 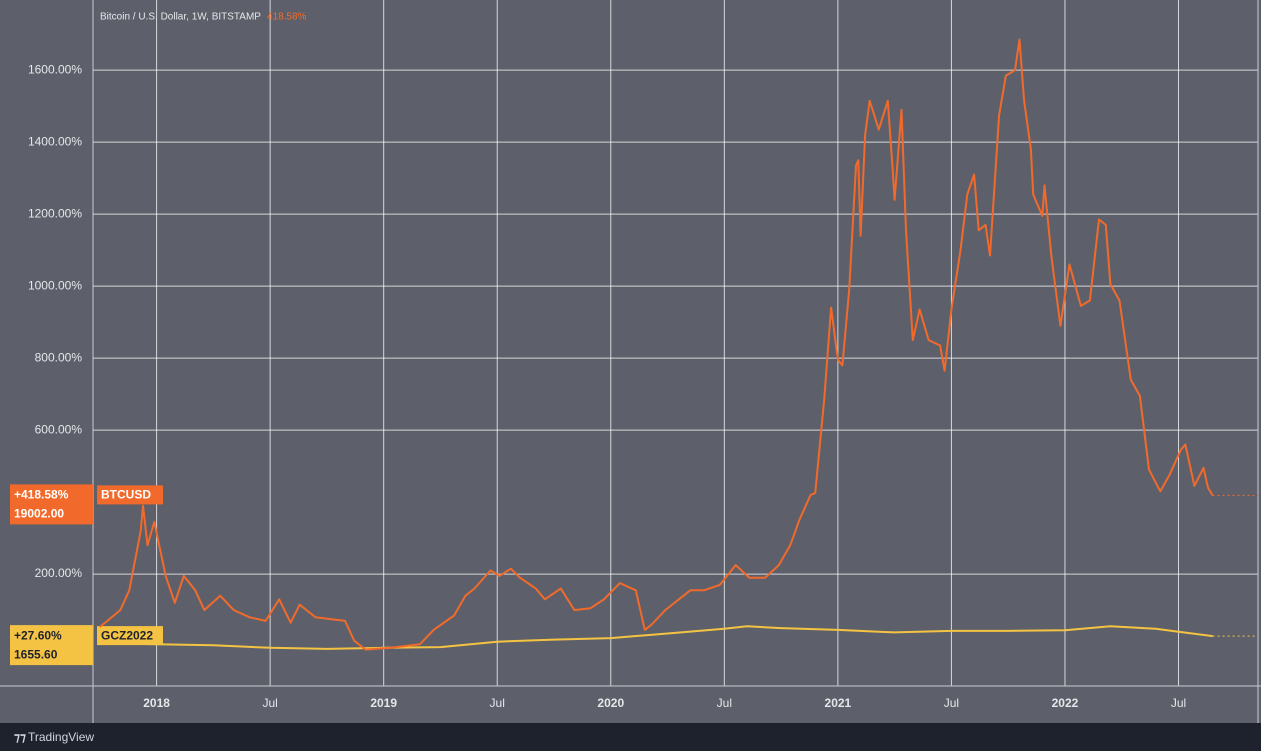 What do you see at coordinates (287, 17) in the screenshot?
I see `title-value: 418.58%` at bounding box center [287, 17].